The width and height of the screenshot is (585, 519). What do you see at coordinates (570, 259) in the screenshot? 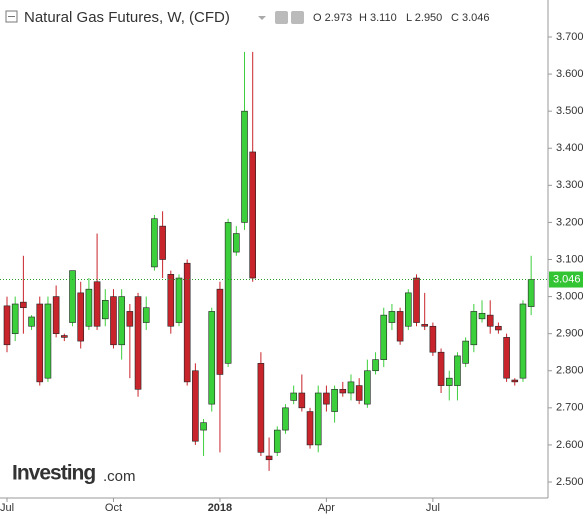
I see `y-tick-label: 3.100` at bounding box center [570, 259].